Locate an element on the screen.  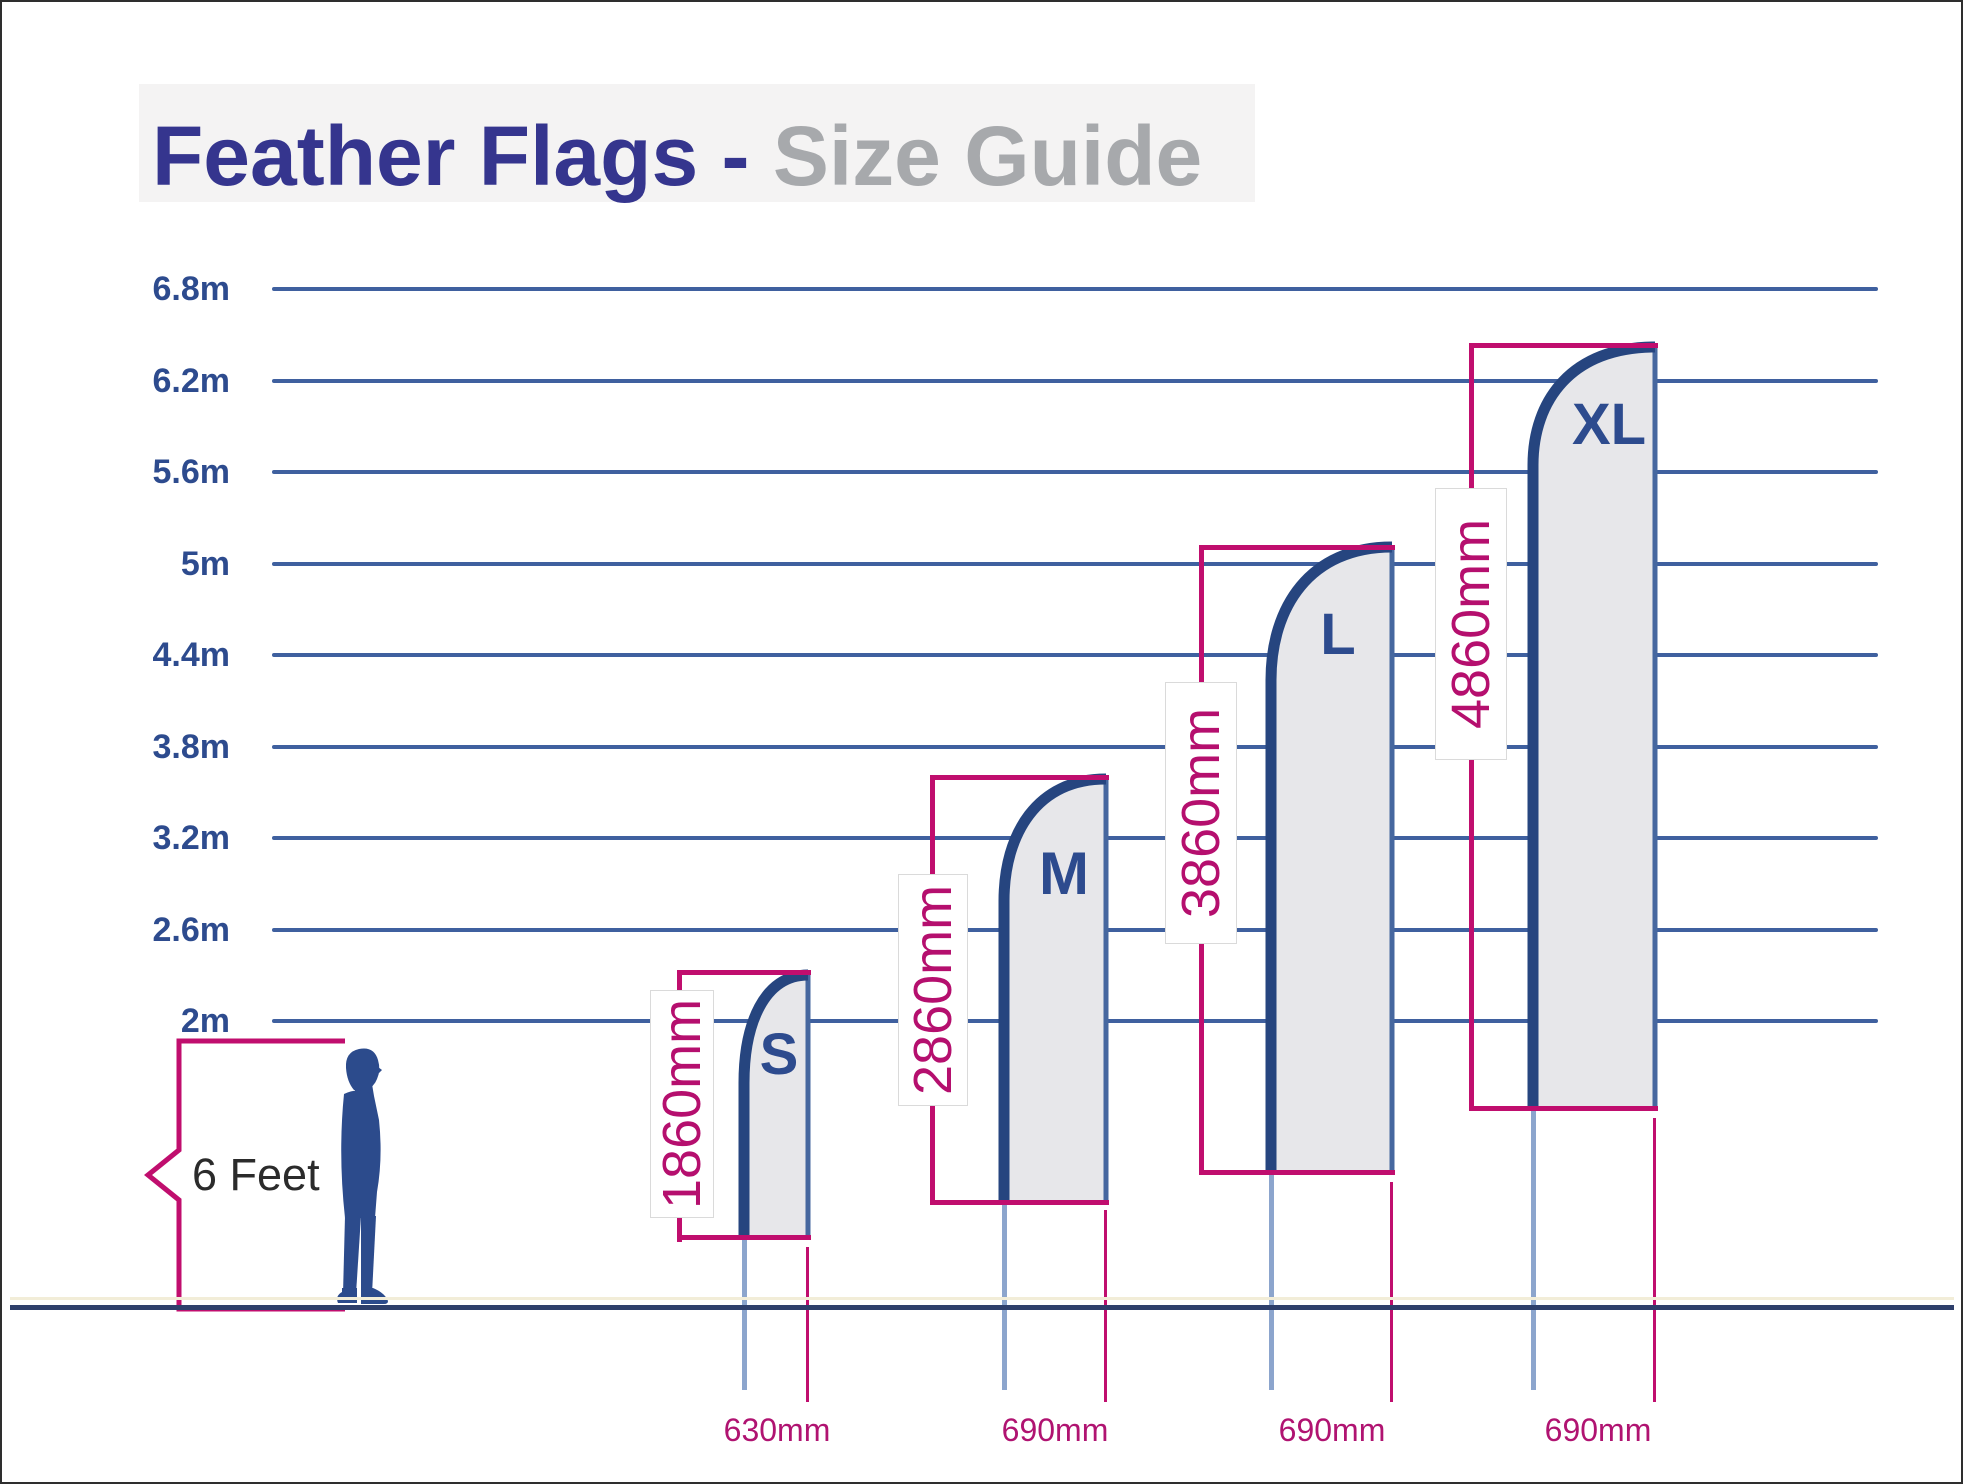
flag-xl-height-bracket-bottom-tick is located at coordinates (1563, 1108).